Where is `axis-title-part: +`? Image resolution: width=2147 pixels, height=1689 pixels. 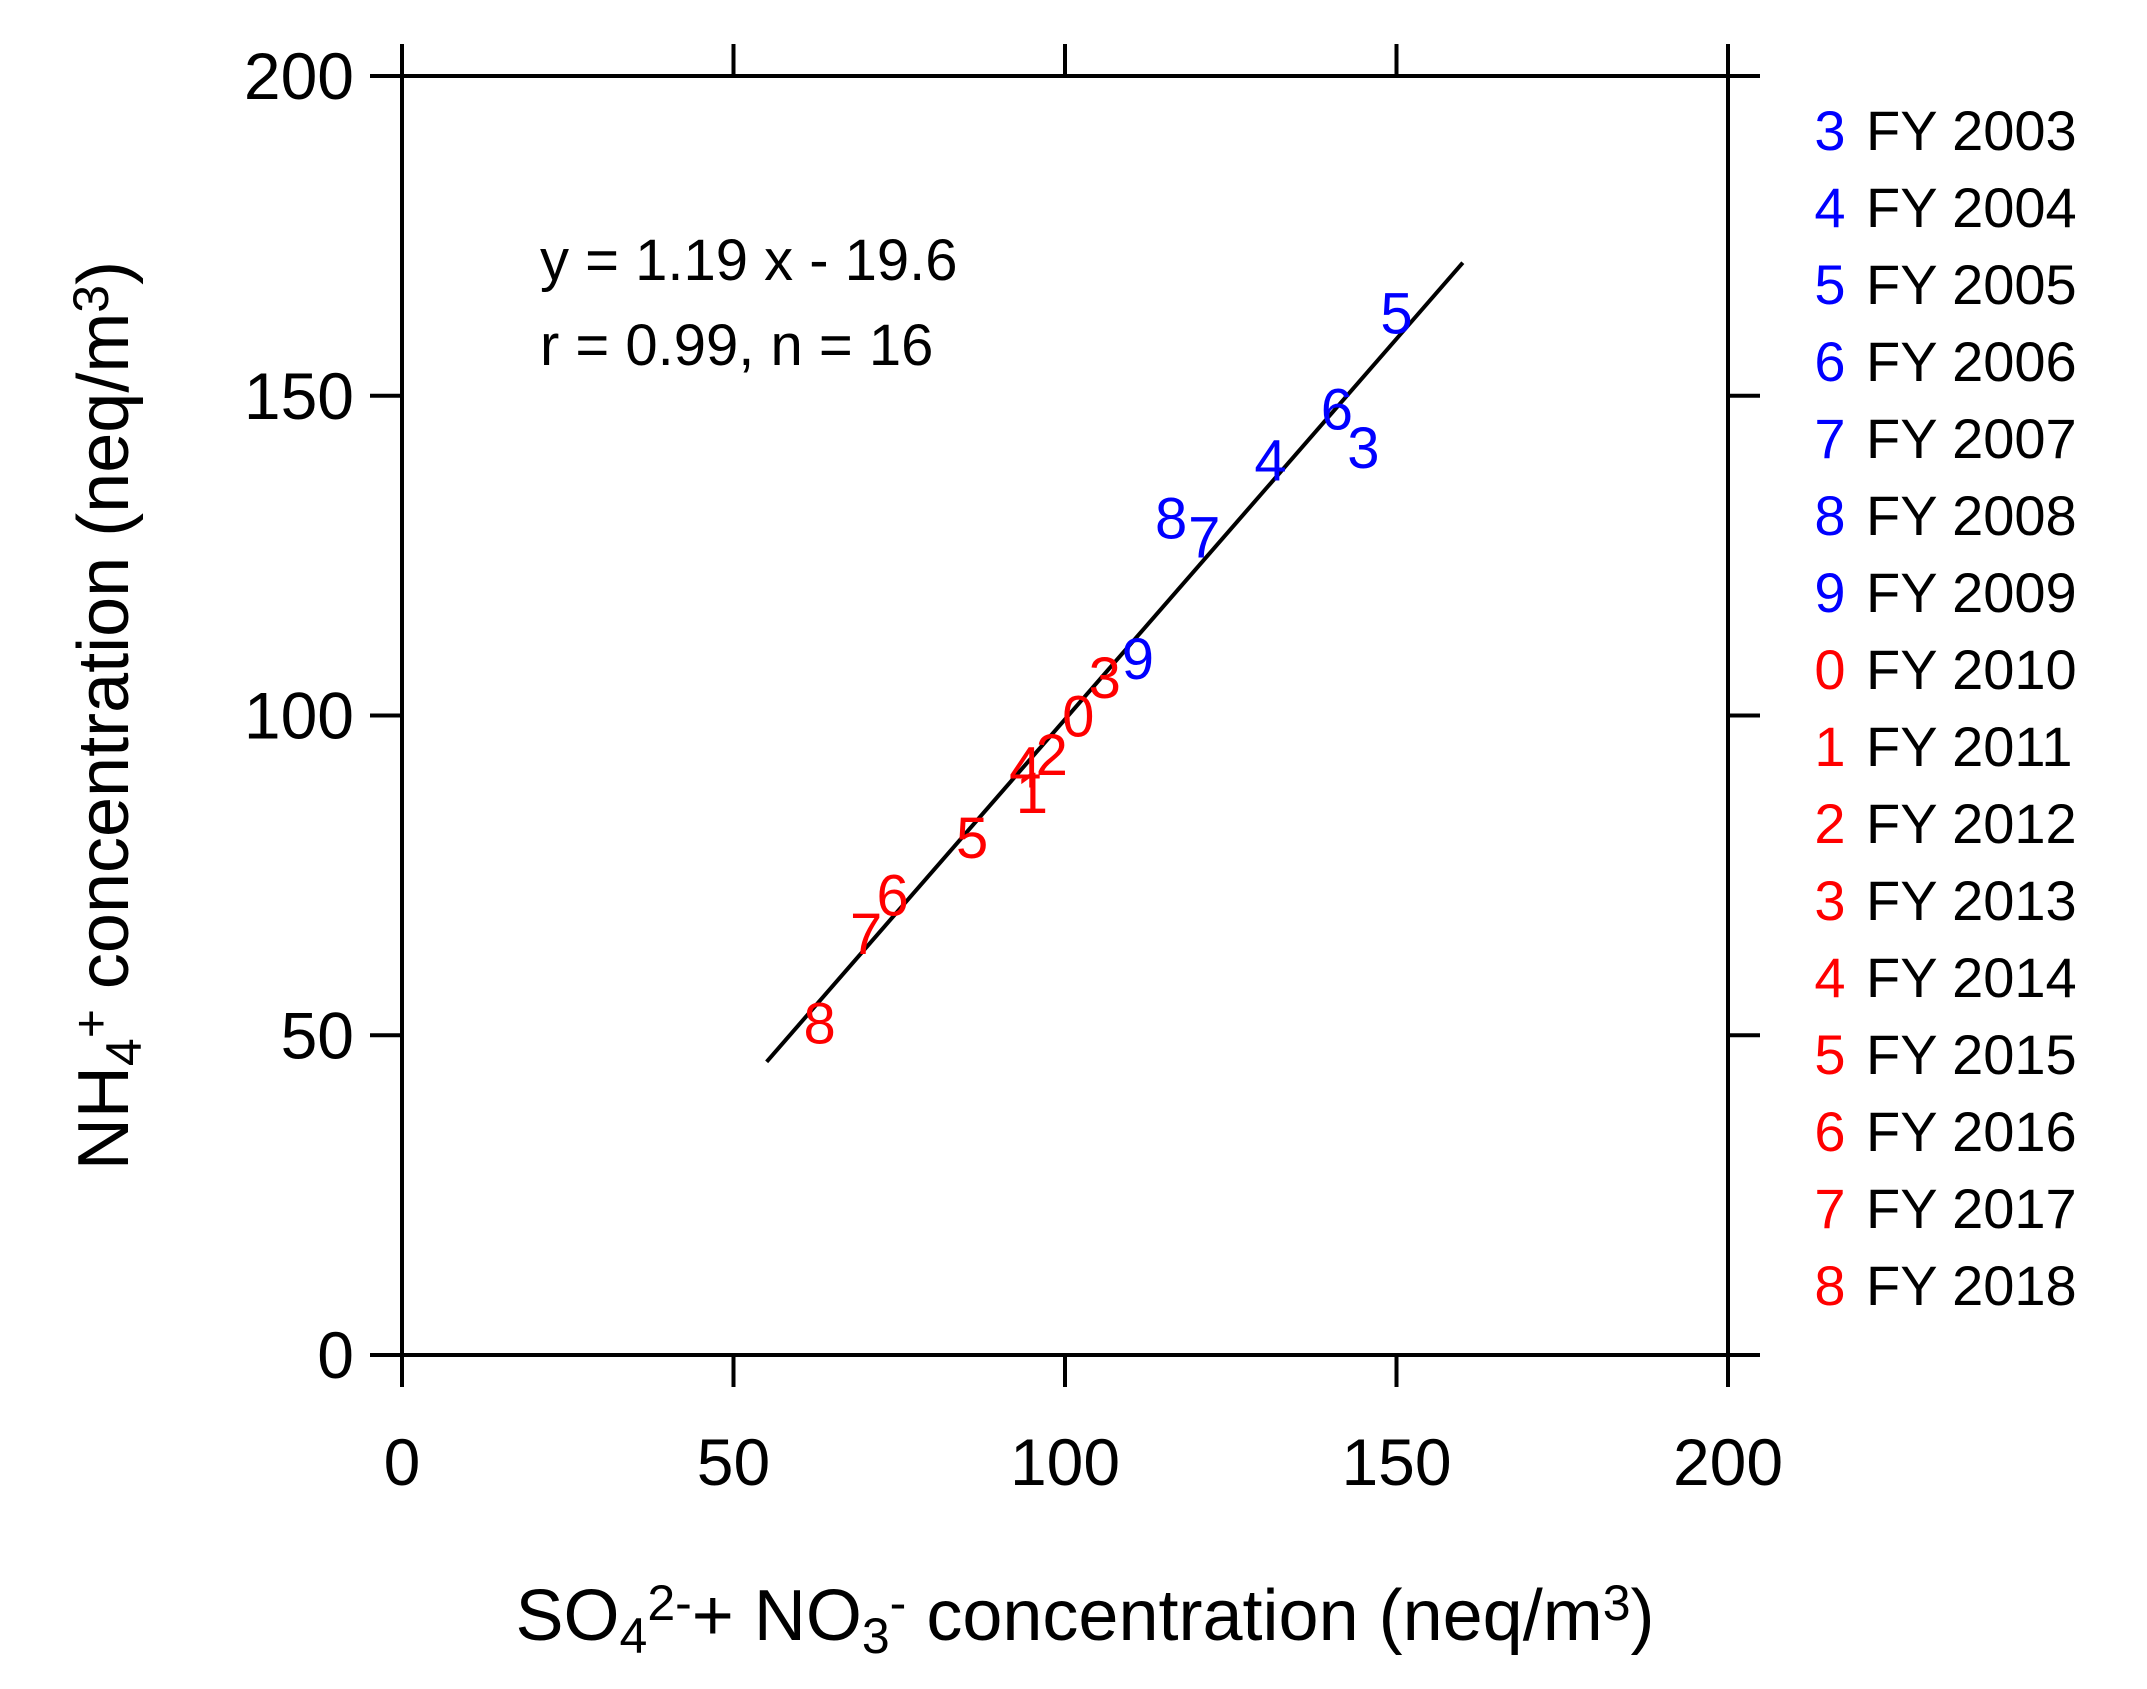 axis-title-part: + is located at coordinates (91, 1023).